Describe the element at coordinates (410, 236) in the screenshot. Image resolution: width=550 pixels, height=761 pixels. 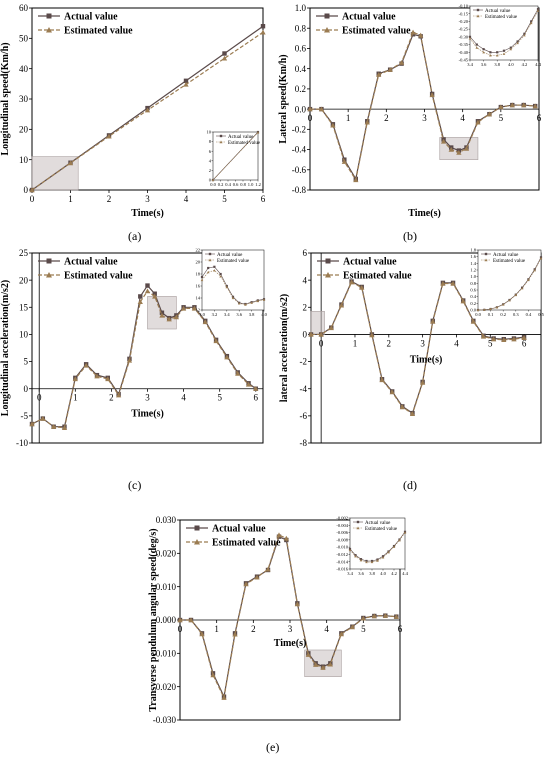
I see `panel-label-b: (b)` at that location.